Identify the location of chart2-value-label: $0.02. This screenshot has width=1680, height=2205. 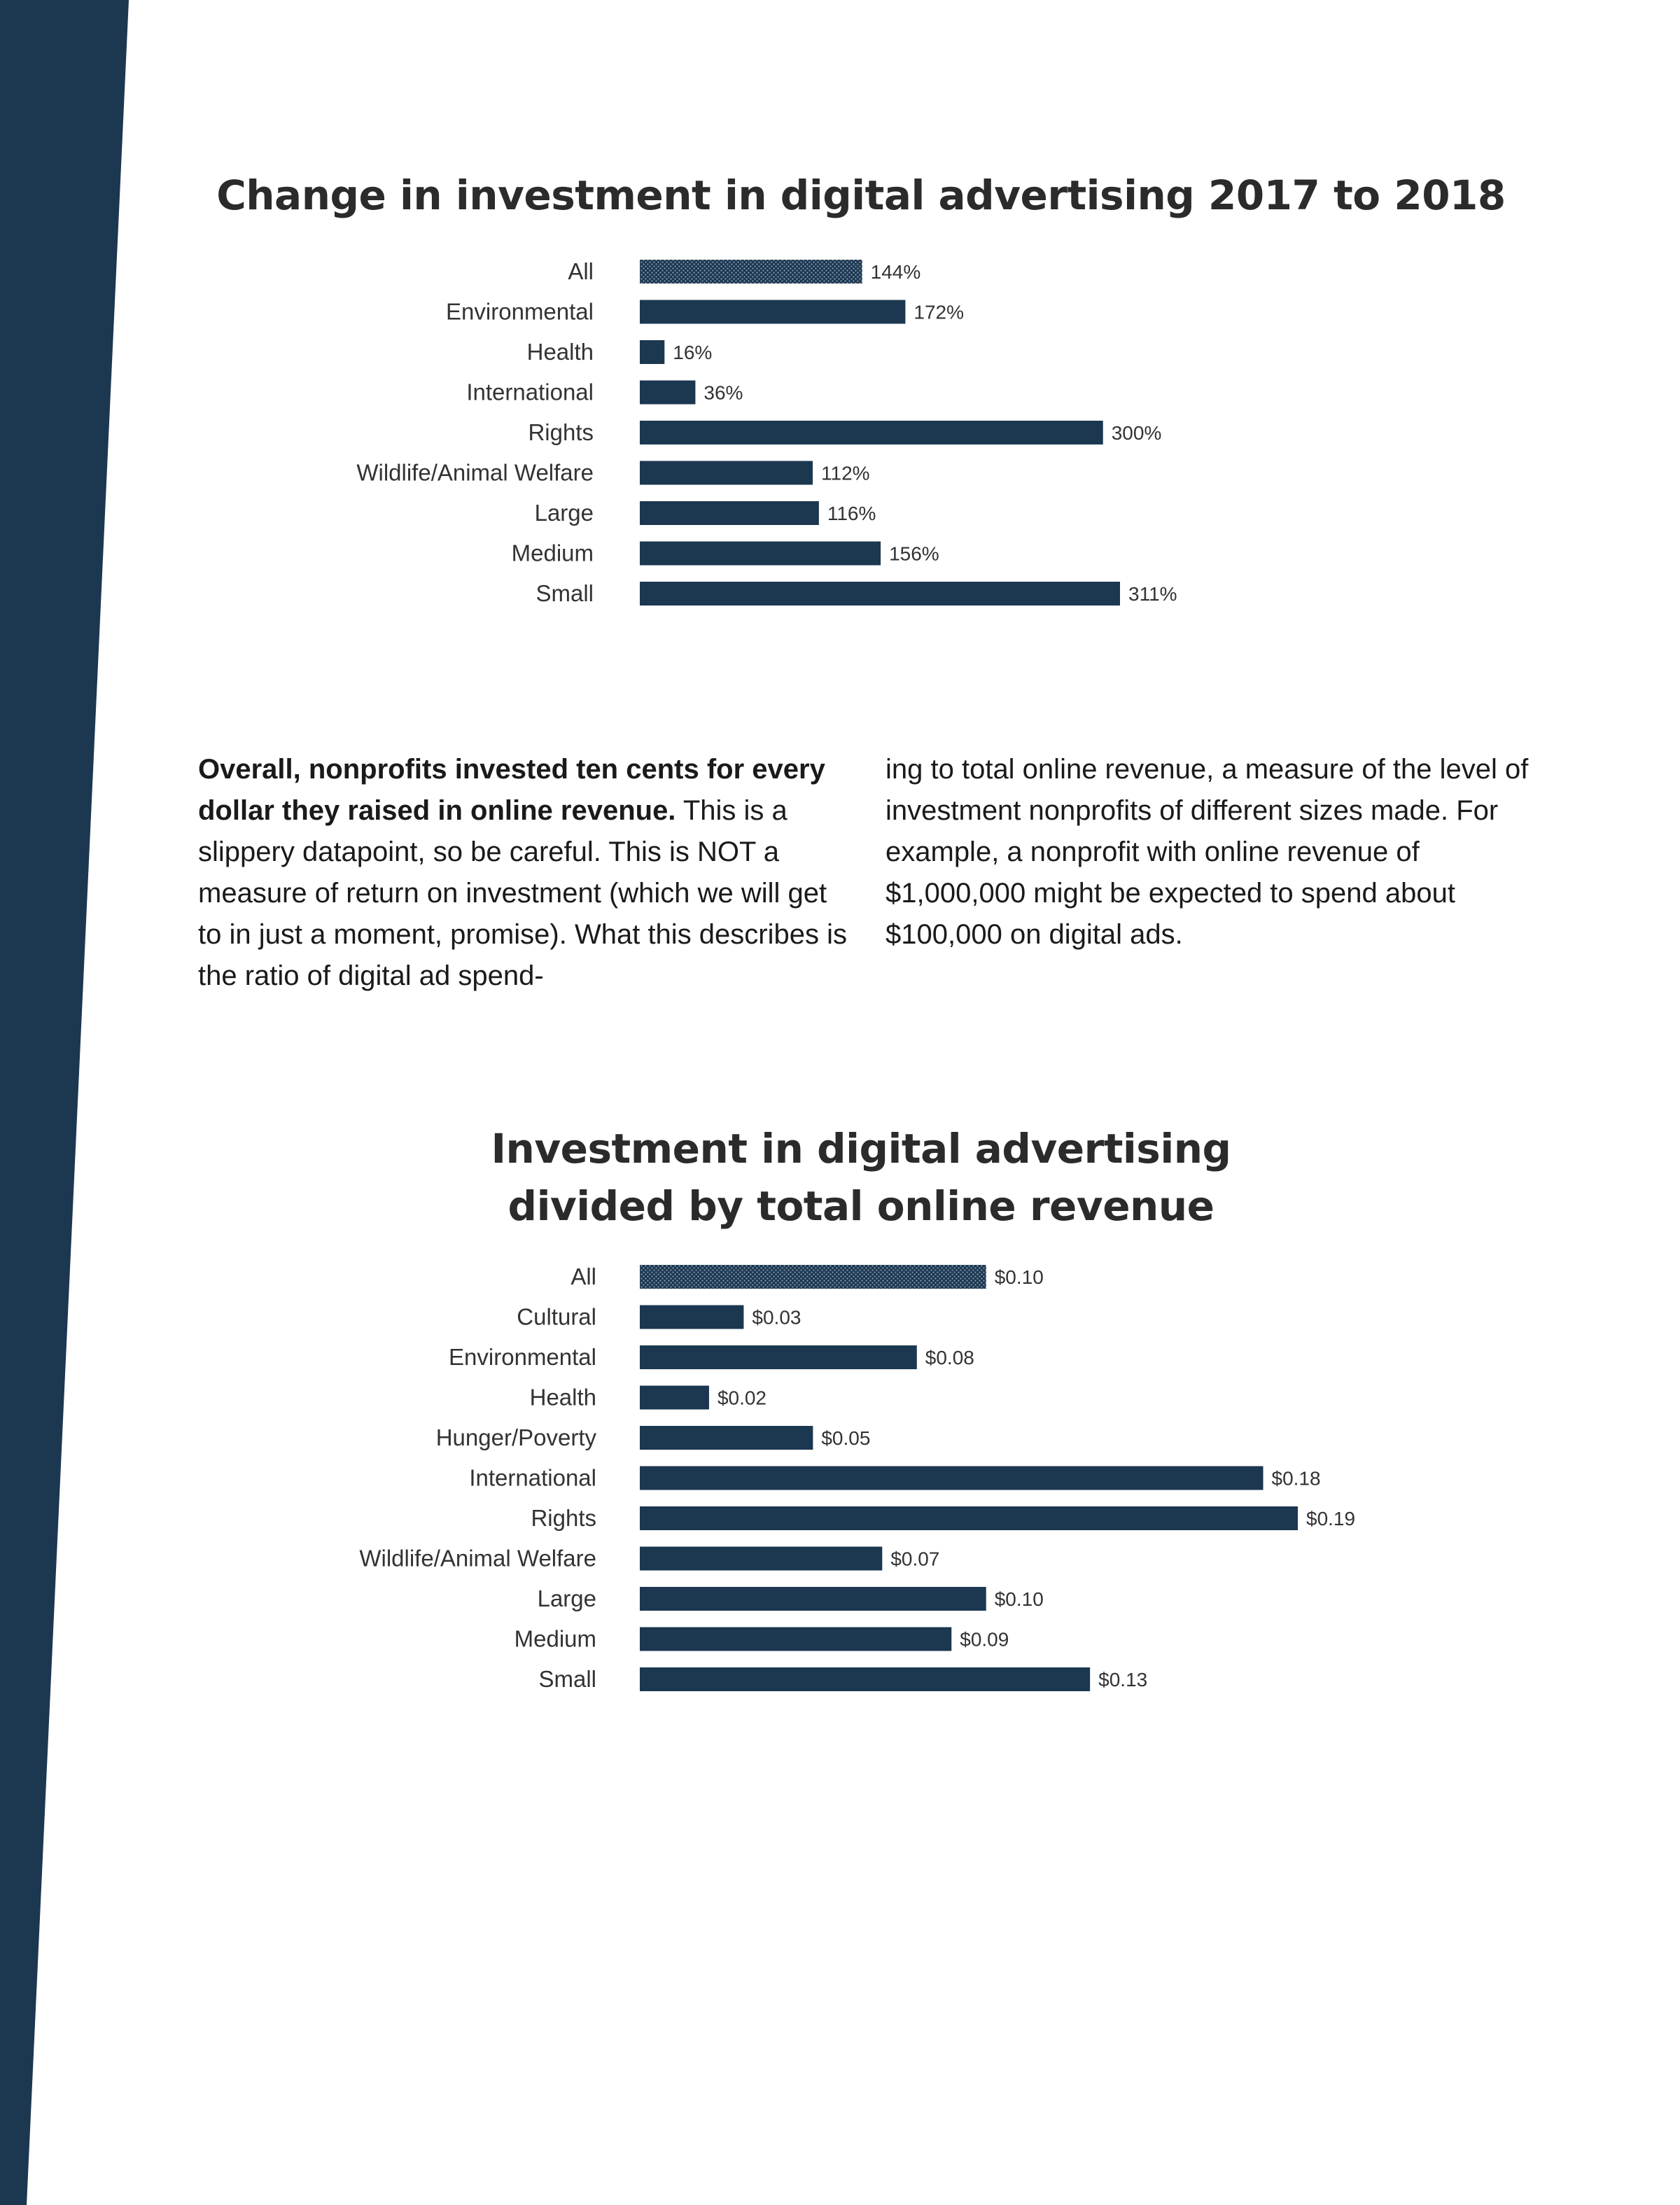
(742, 1398).